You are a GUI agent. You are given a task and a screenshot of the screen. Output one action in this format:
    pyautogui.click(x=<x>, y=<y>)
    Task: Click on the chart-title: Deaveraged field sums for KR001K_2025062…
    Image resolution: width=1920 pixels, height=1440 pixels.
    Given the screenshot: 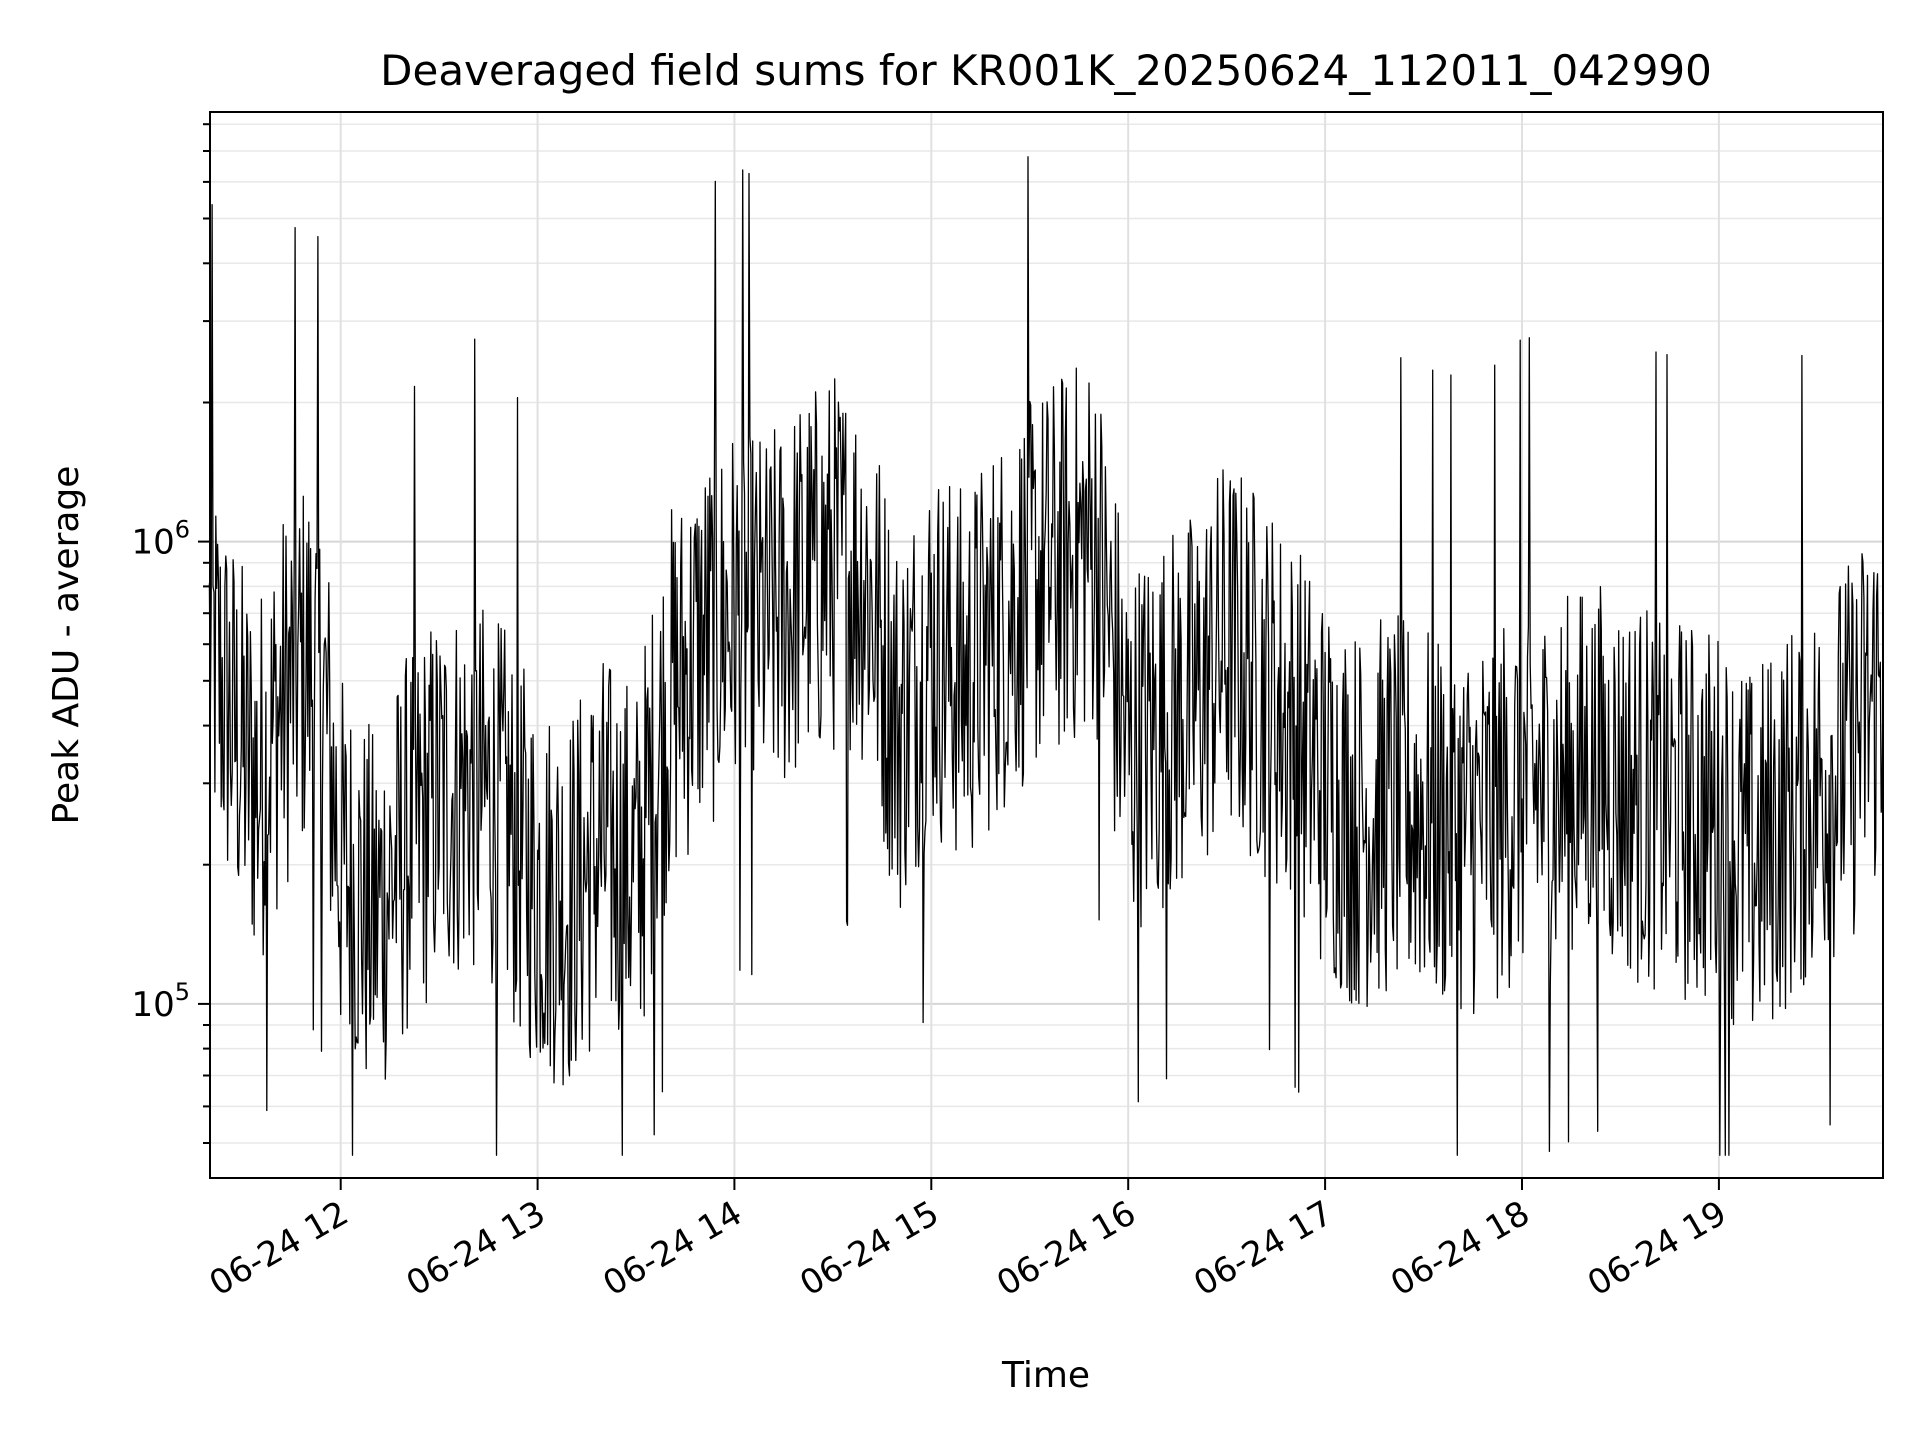 What is the action you would take?
    pyautogui.click(x=1046, y=70)
    